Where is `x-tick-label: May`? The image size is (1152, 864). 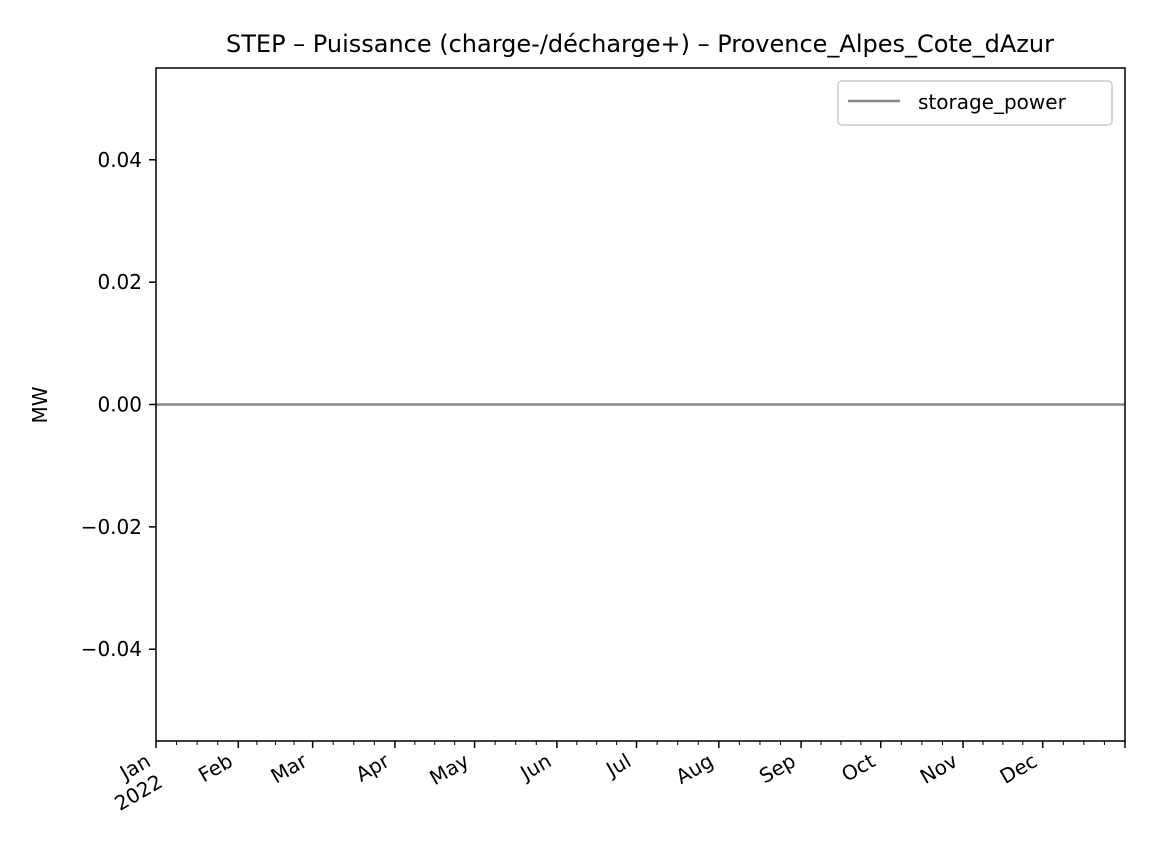 x-tick-label: May is located at coordinates (449, 769).